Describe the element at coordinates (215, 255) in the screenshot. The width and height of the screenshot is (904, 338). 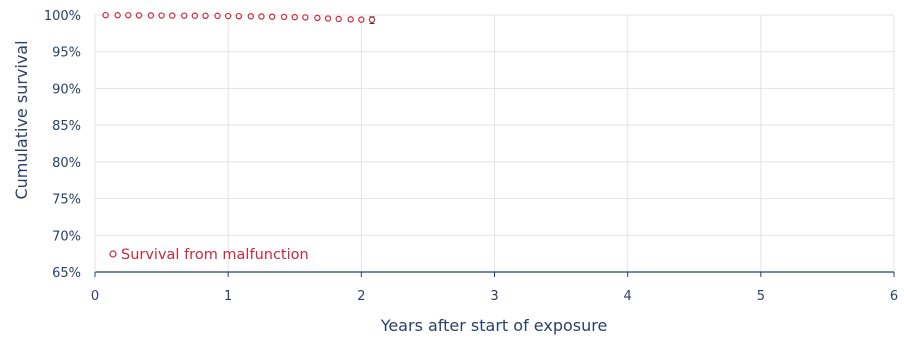
I see `legend-label: Survival from malfunction` at that location.